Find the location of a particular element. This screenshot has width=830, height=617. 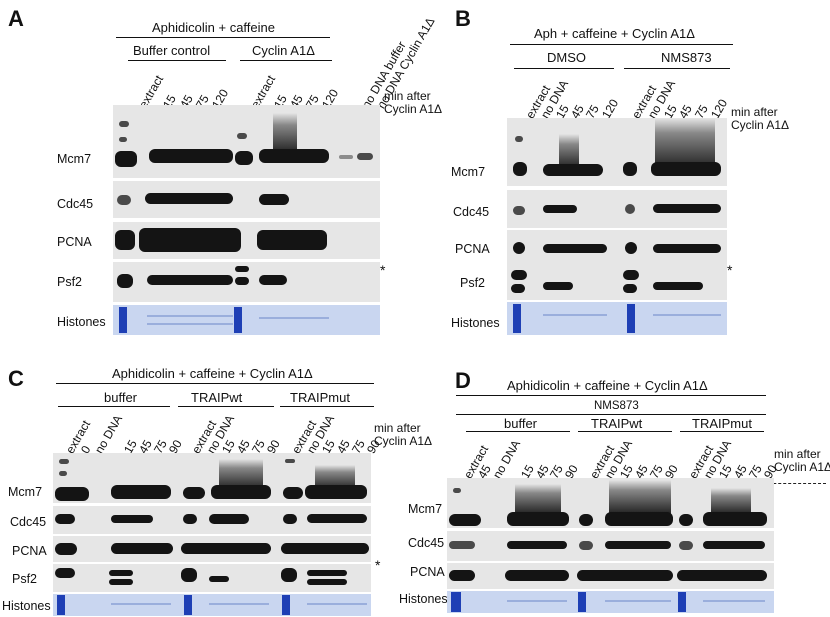

panel-b-title: Aph + caffeine + Cyclin A1Δ is located at coordinates (614, 33).